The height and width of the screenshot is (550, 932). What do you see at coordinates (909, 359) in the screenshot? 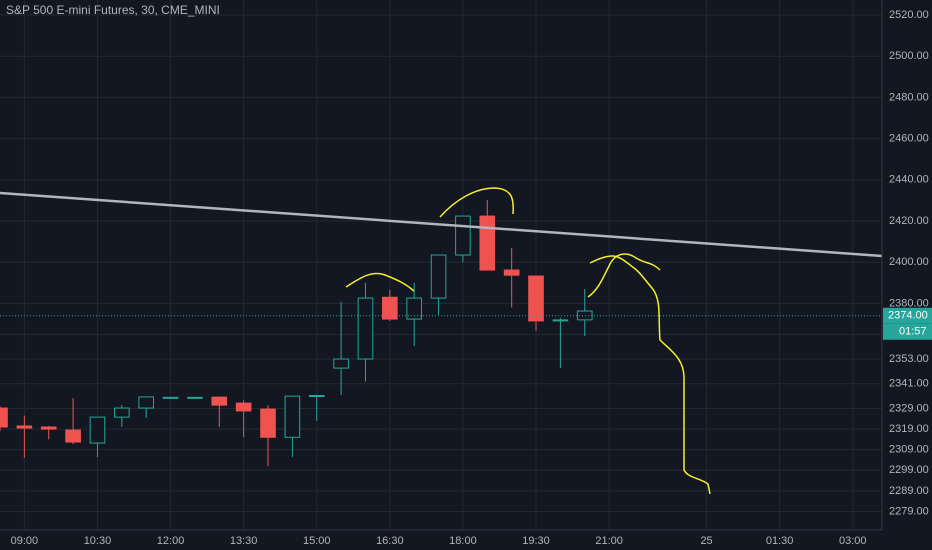
I see `y-tick-label: 2353.00` at bounding box center [909, 359].